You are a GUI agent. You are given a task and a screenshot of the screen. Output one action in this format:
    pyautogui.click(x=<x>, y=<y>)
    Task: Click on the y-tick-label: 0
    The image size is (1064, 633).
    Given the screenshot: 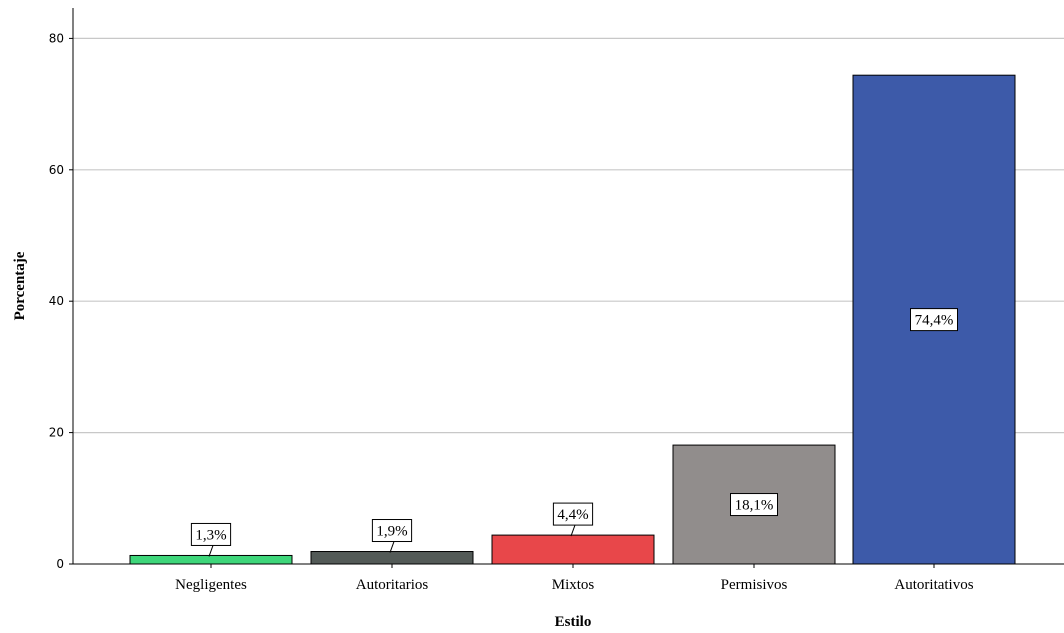 What is the action you would take?
    pyautogui.click(x=60, y=564)
    